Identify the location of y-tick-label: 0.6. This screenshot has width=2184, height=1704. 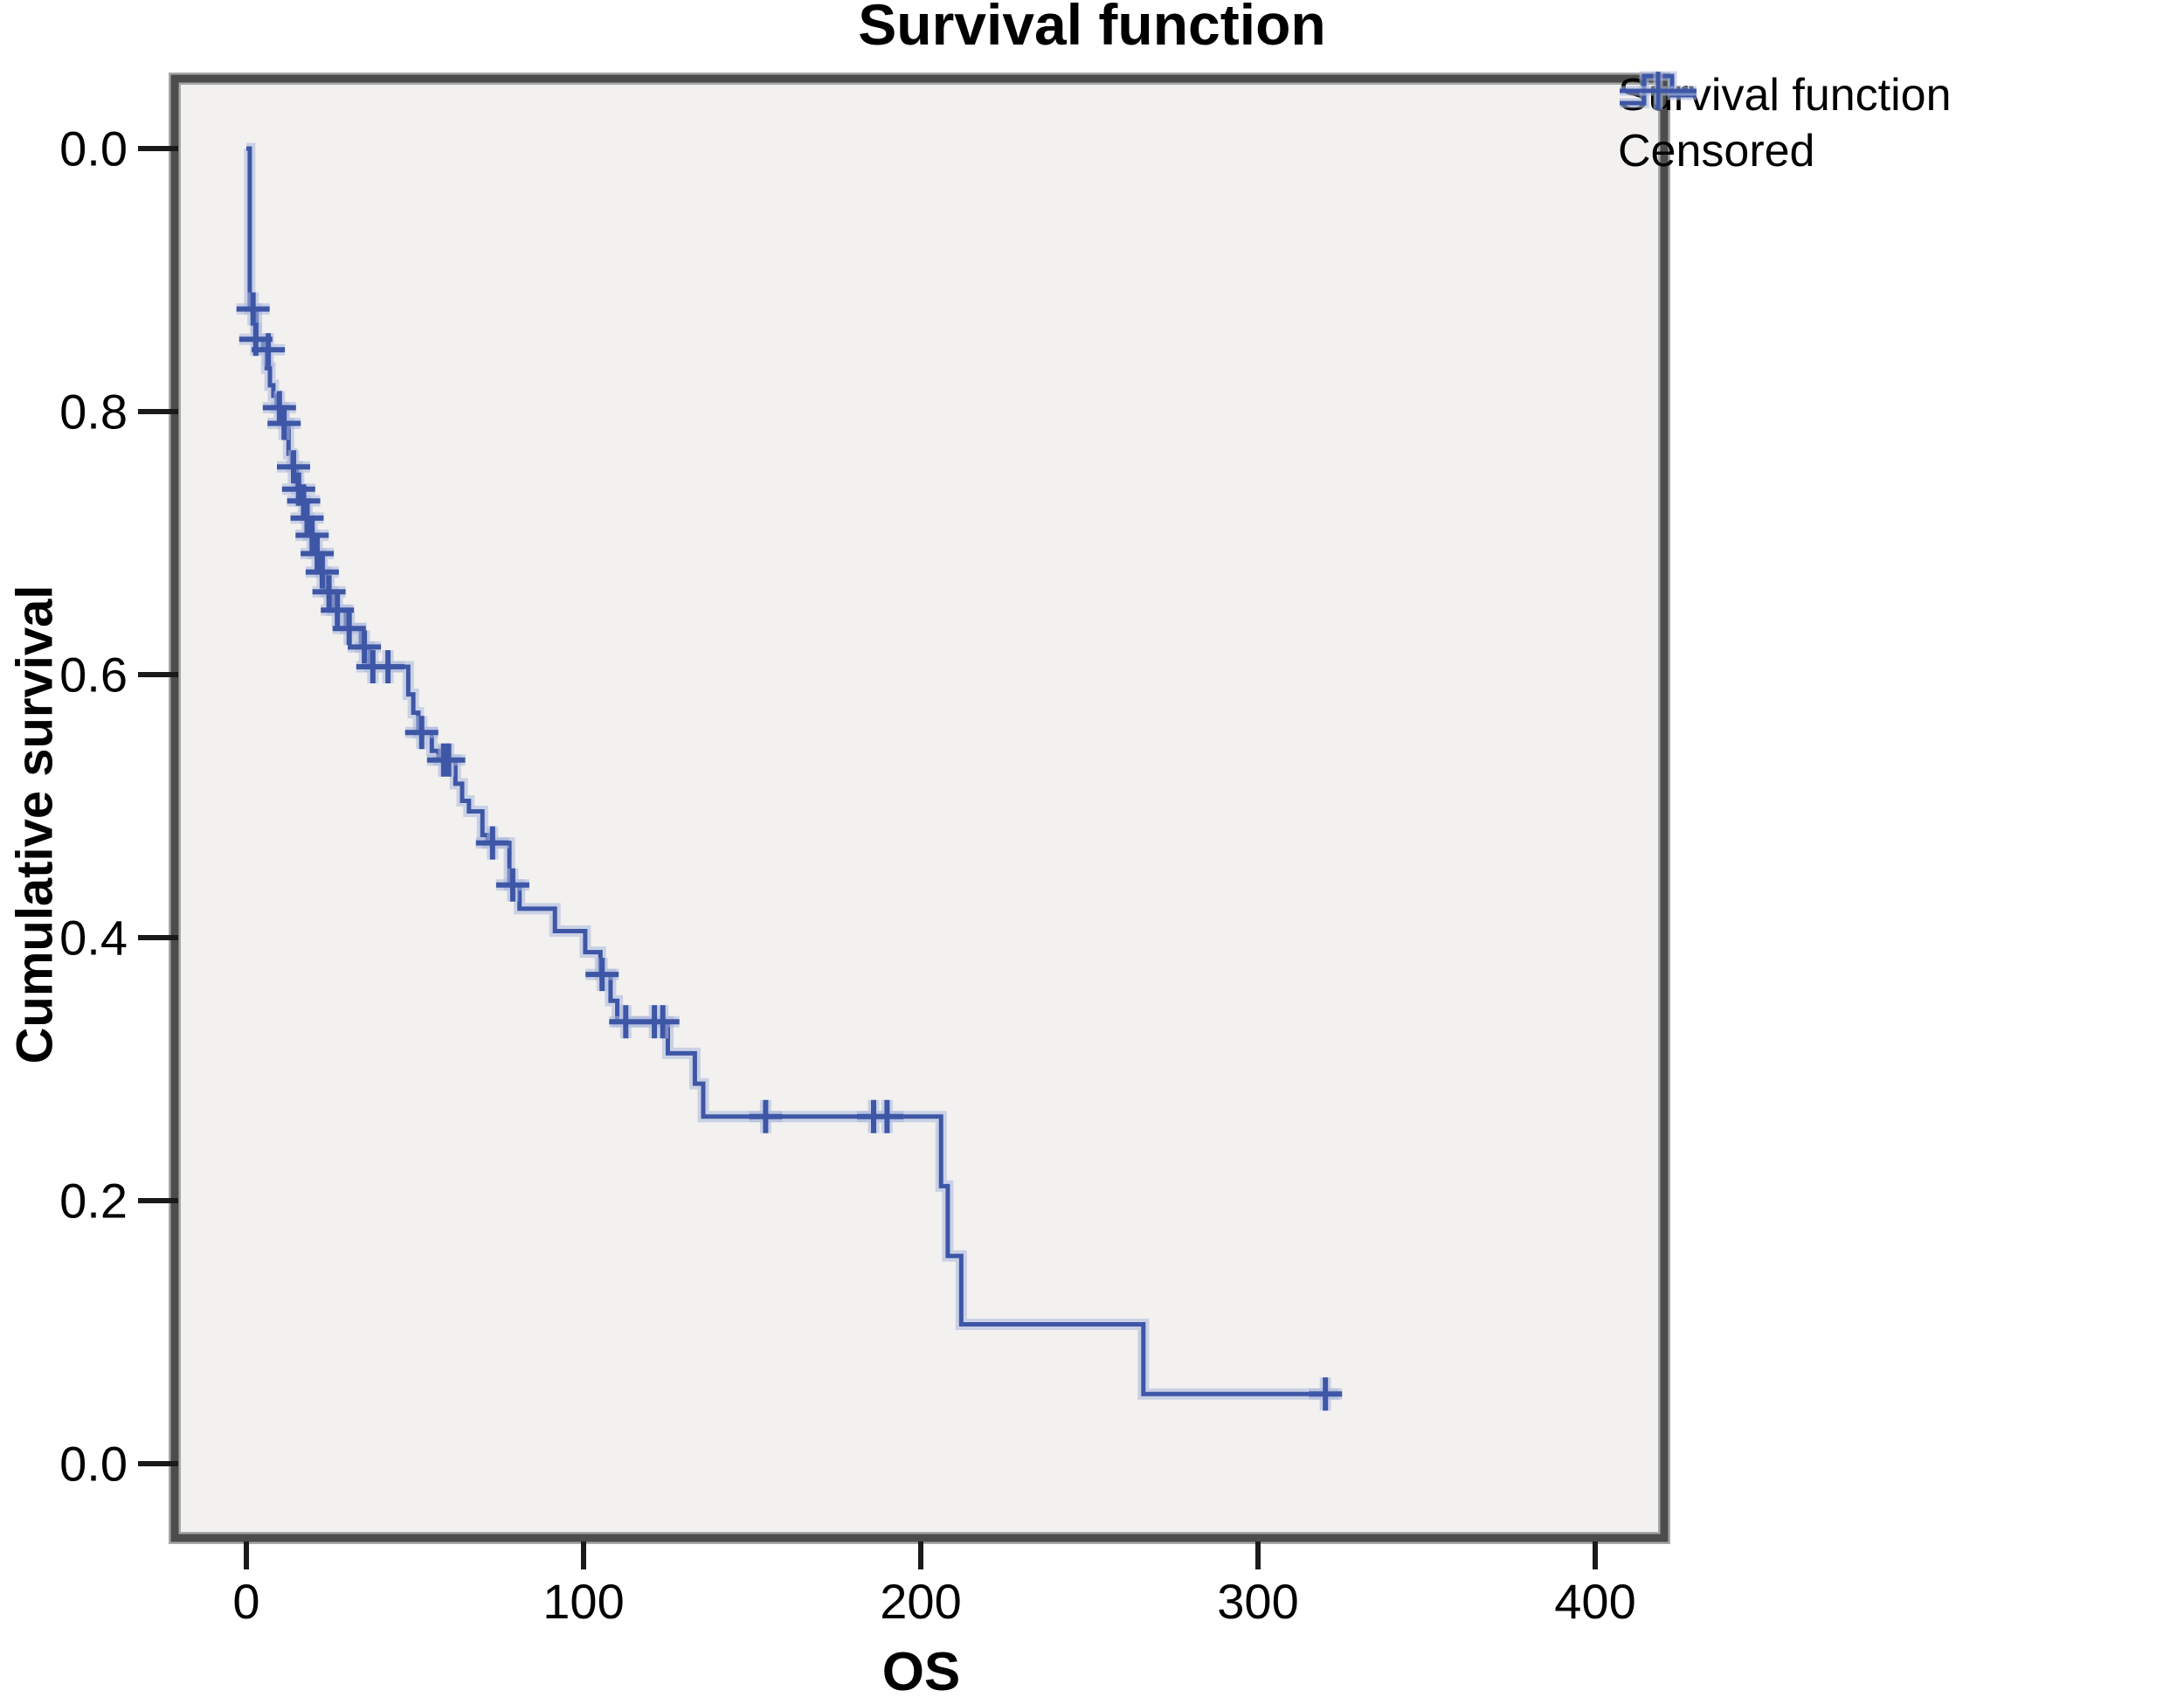
(93, 675).